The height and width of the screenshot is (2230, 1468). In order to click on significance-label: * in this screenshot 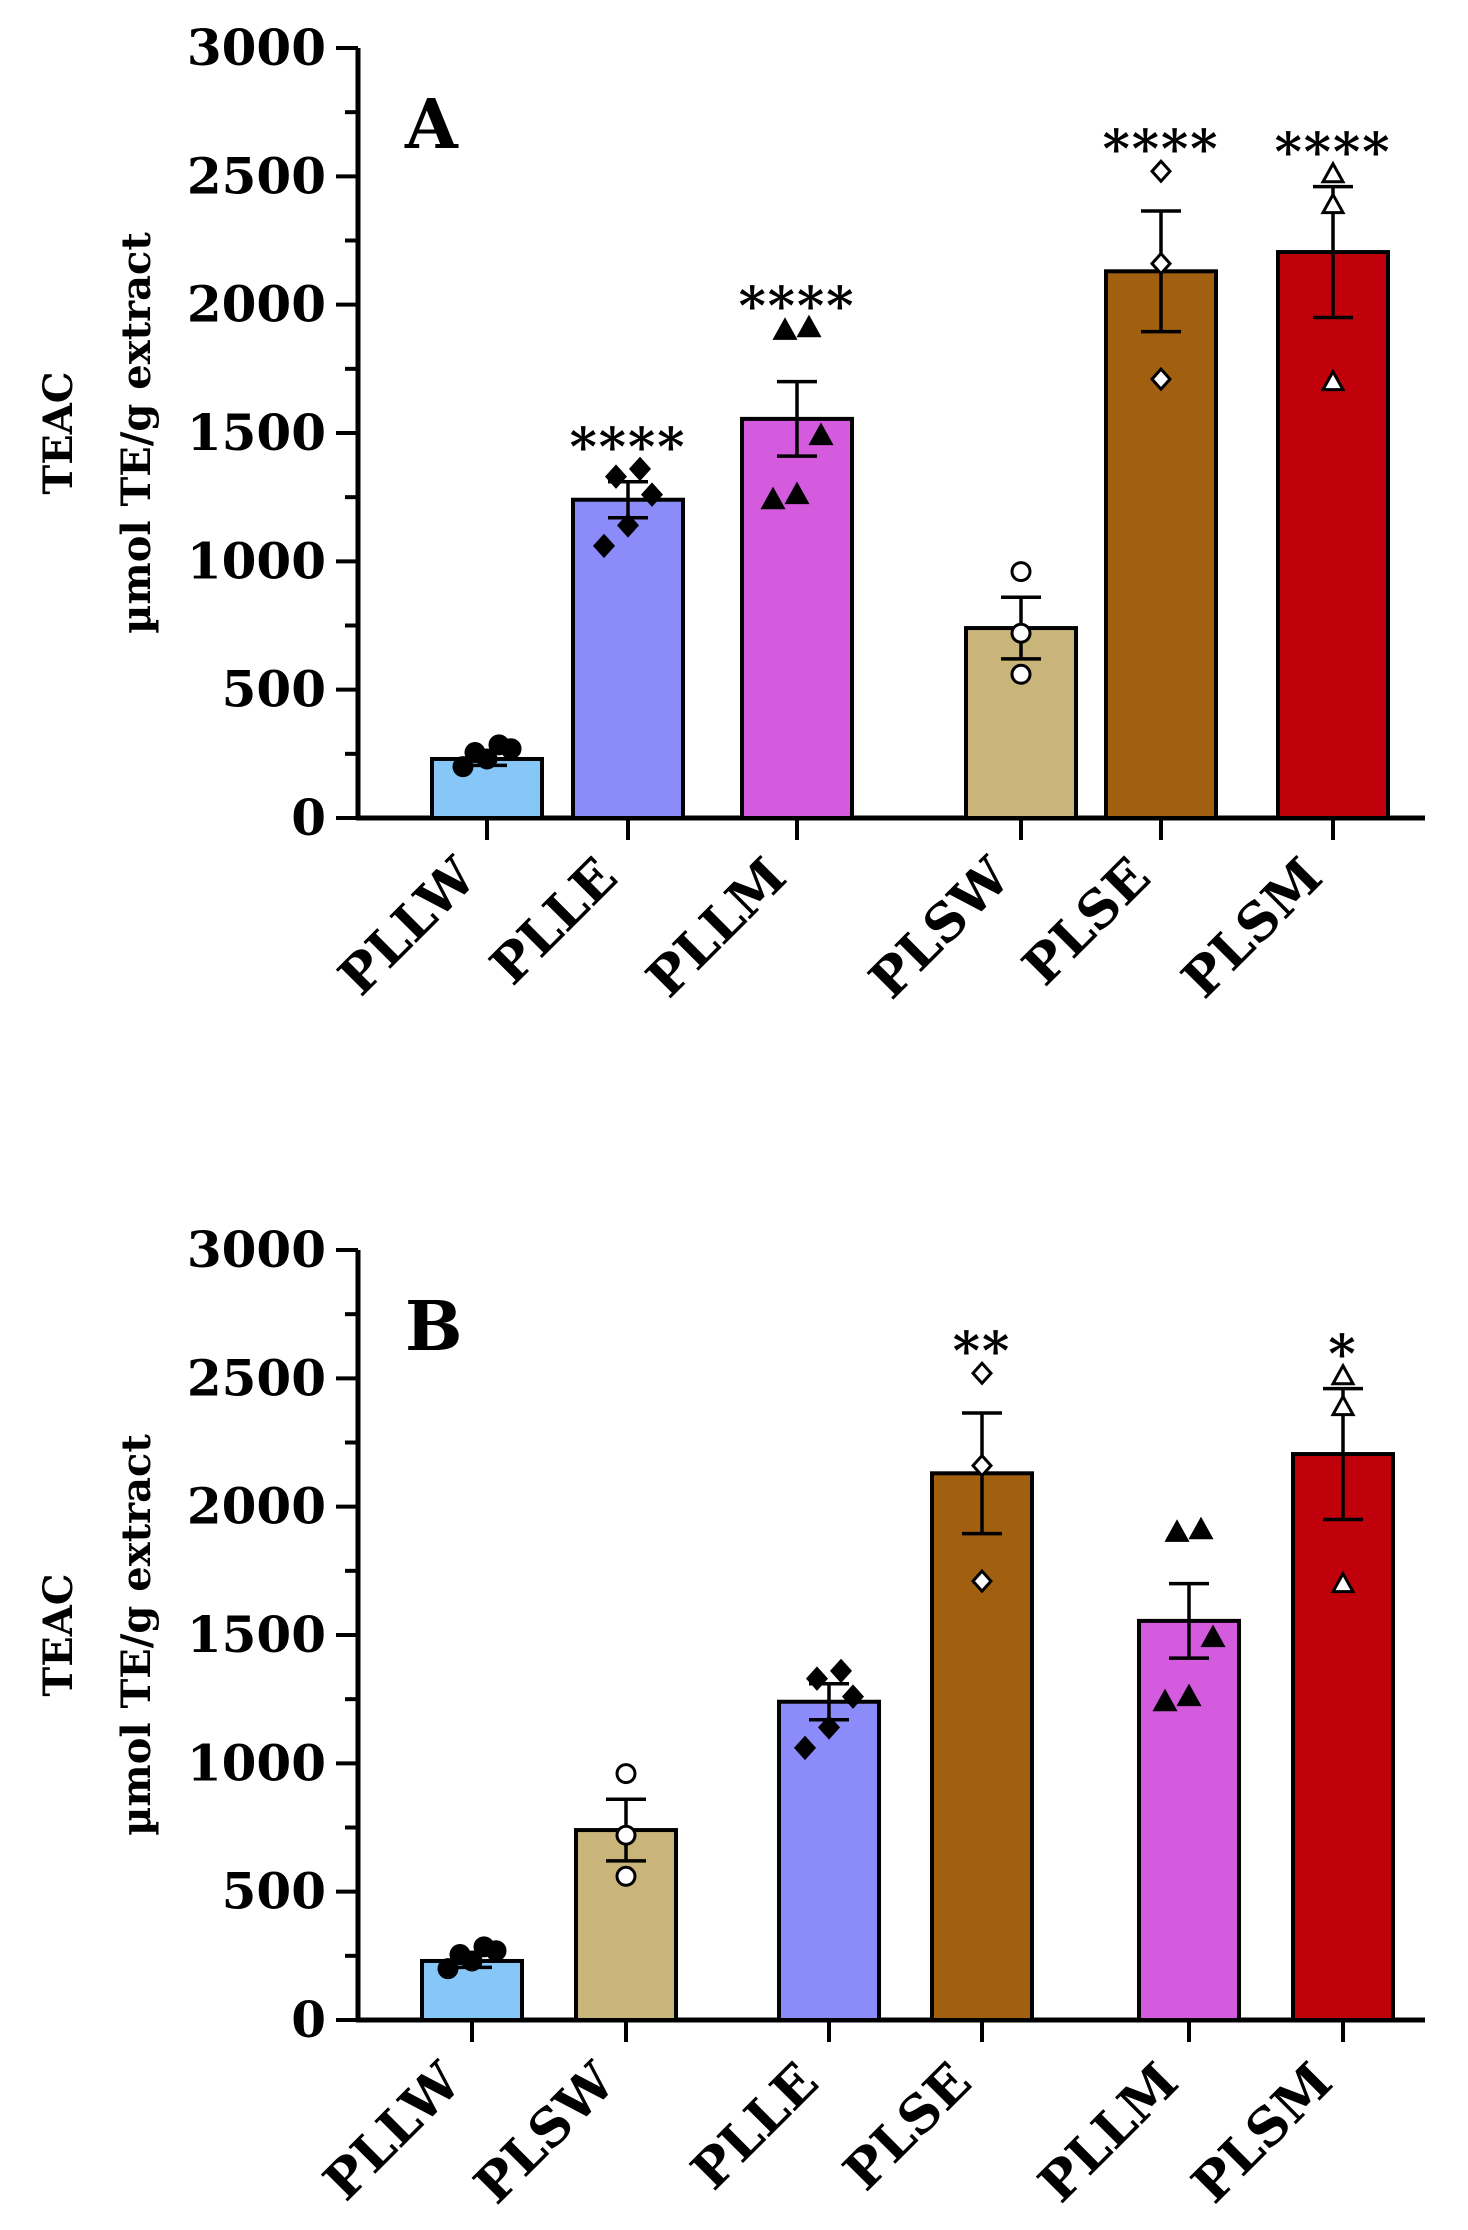, I will do `click(1342, 1354)`.